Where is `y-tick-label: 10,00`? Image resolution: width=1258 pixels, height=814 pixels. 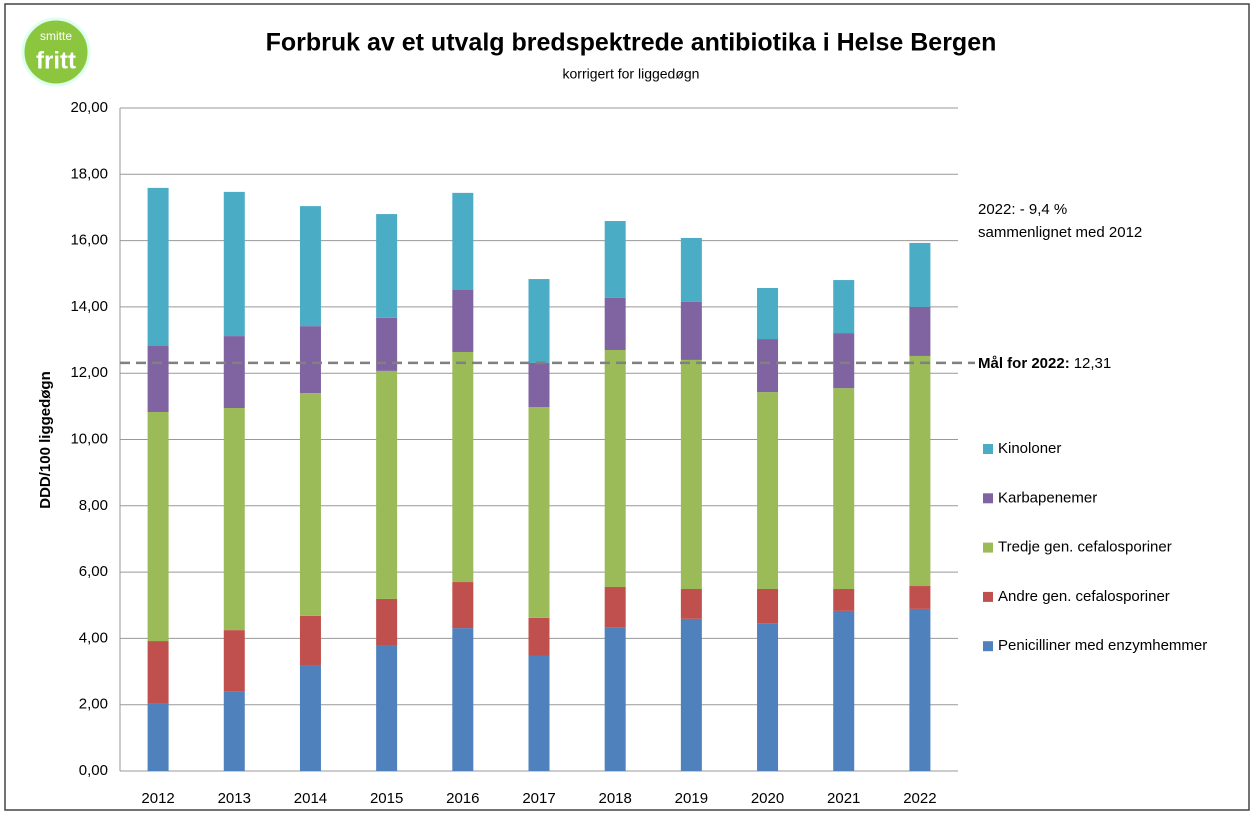 y-tick-label: 10,00 is located at coordinates (89, 438).